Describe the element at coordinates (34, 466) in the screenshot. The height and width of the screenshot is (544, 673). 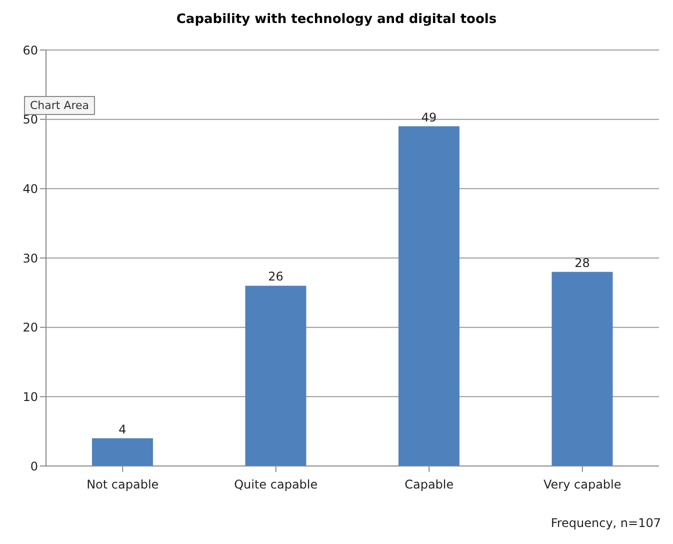
I see `y-tick-label: 0` at that location.